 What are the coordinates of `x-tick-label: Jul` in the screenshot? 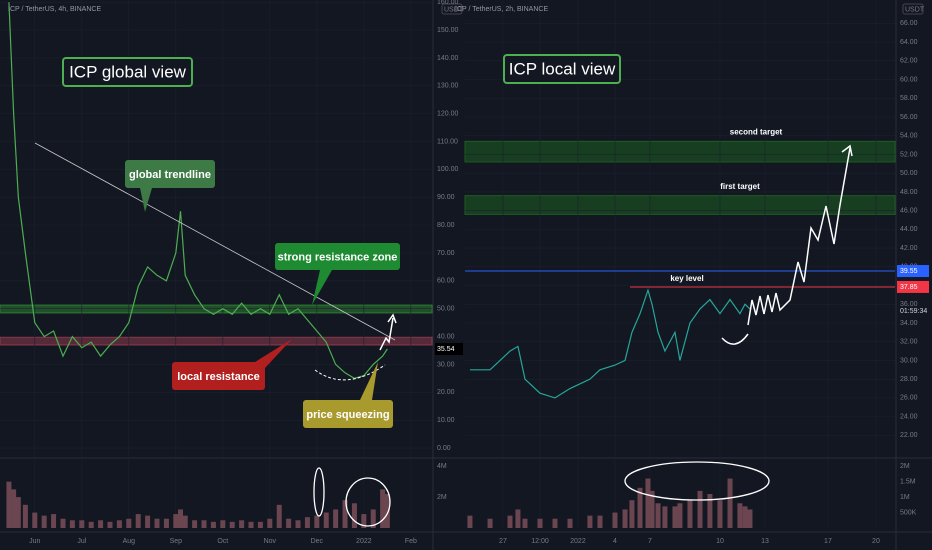 It's located at (81, 541).